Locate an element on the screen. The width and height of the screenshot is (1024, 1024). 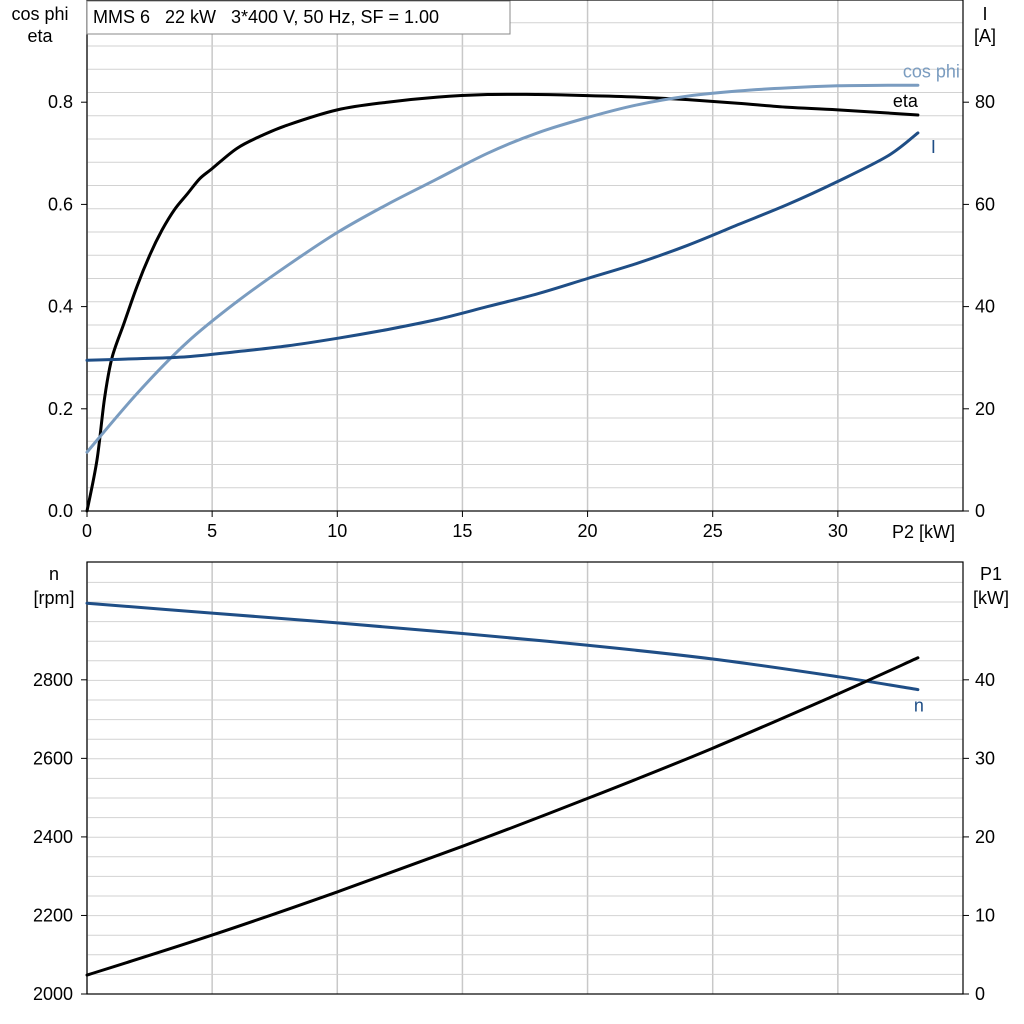
top-x-tick-label: 15 is located at coordinates (462, 531).